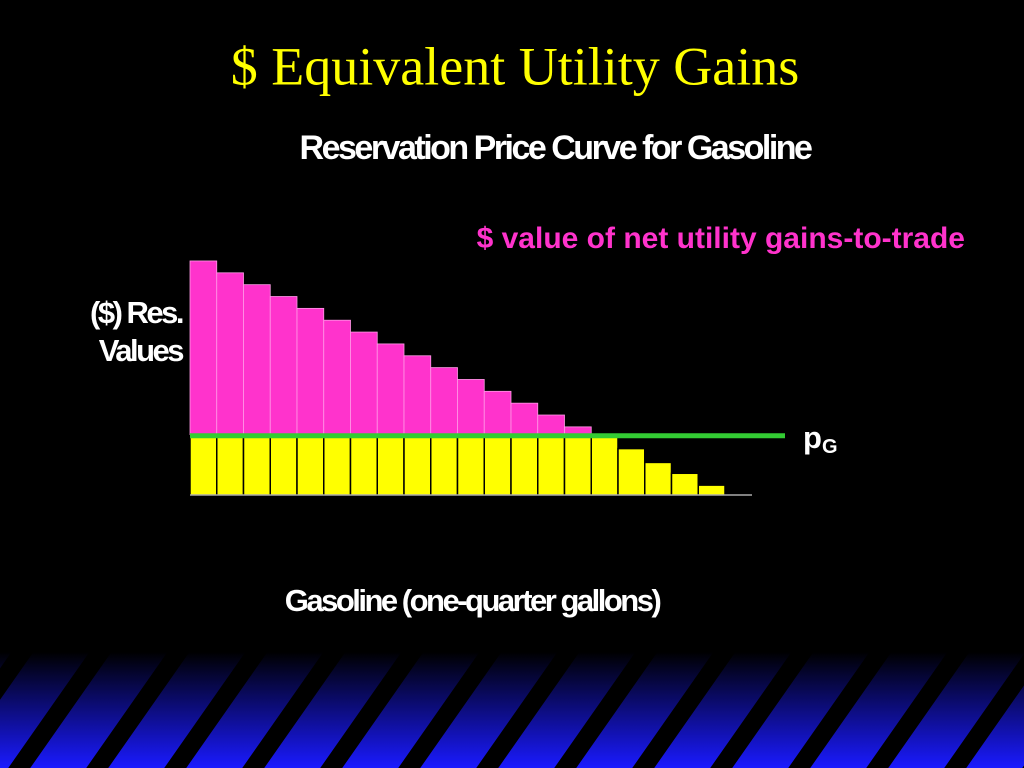  Describe the element at coordinates (515, 66) in the screenshot. I see `title: $ Equivalent Utility Gains` at that location.